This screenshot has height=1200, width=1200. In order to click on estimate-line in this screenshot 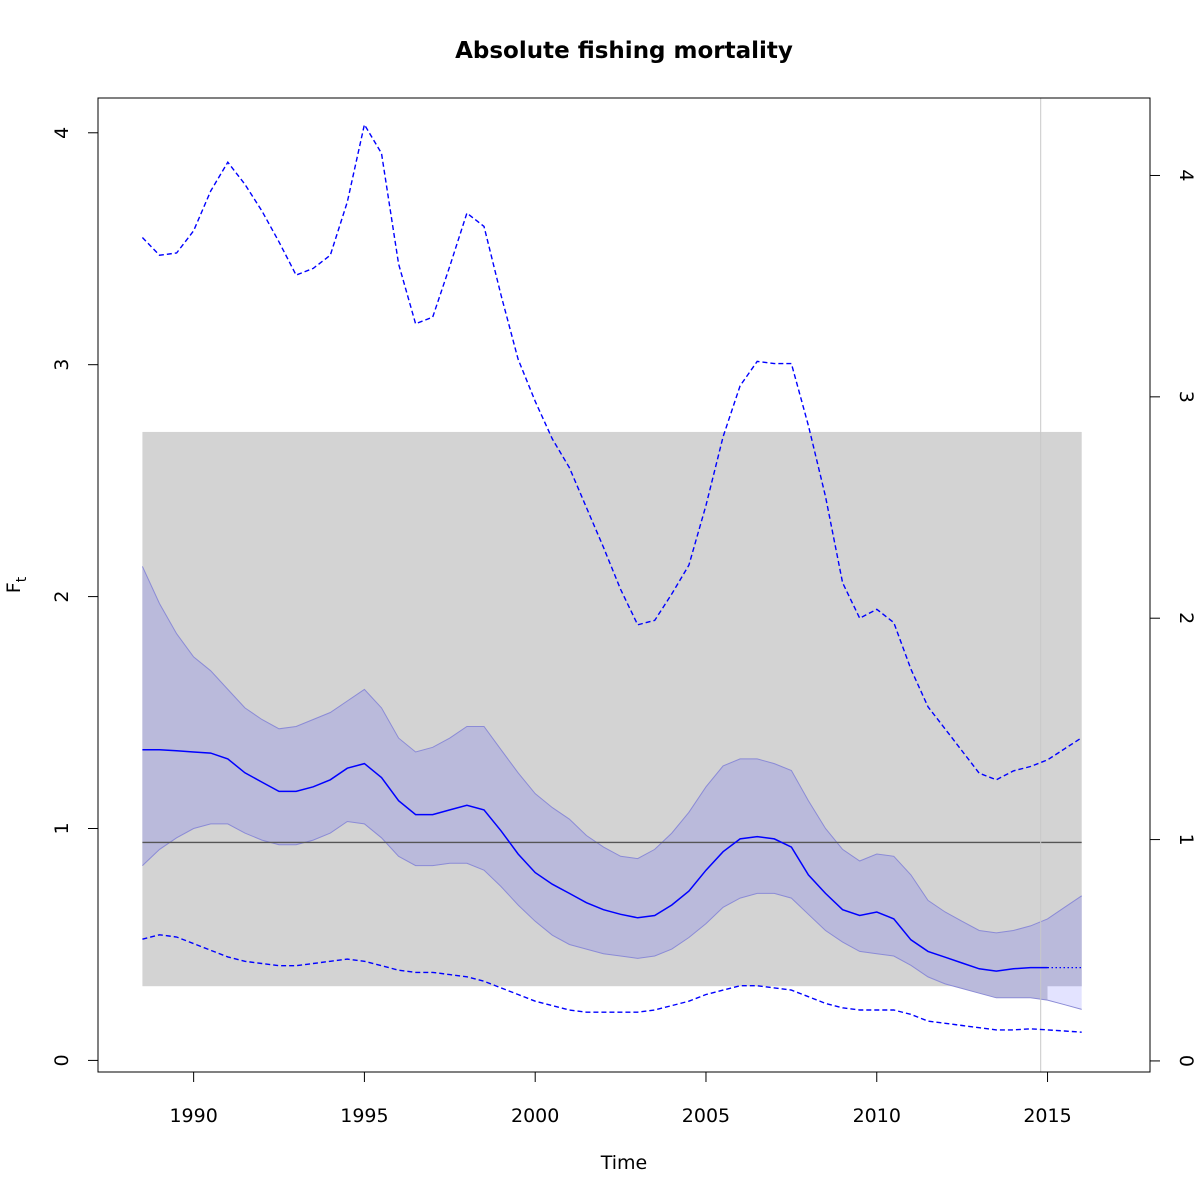, I will do `click(595, 860)`.